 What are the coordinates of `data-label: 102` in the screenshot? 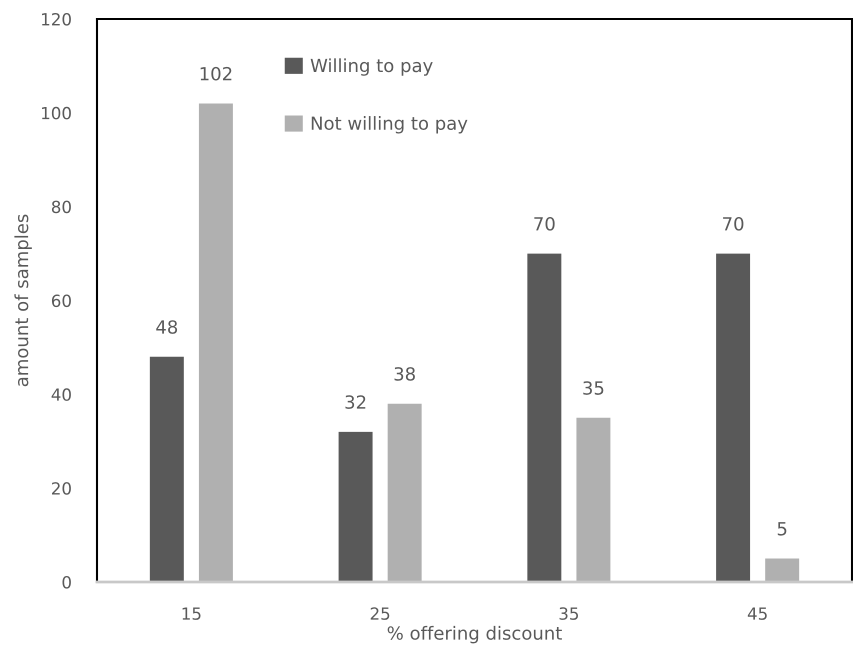 It's located at (216, 73).